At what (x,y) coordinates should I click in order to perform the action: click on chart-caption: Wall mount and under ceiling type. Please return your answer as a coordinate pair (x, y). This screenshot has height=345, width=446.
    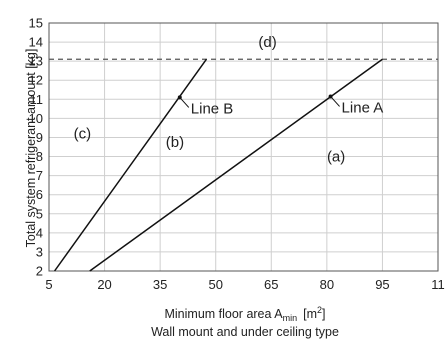
    Looking at the image, I should click on (245, 332).